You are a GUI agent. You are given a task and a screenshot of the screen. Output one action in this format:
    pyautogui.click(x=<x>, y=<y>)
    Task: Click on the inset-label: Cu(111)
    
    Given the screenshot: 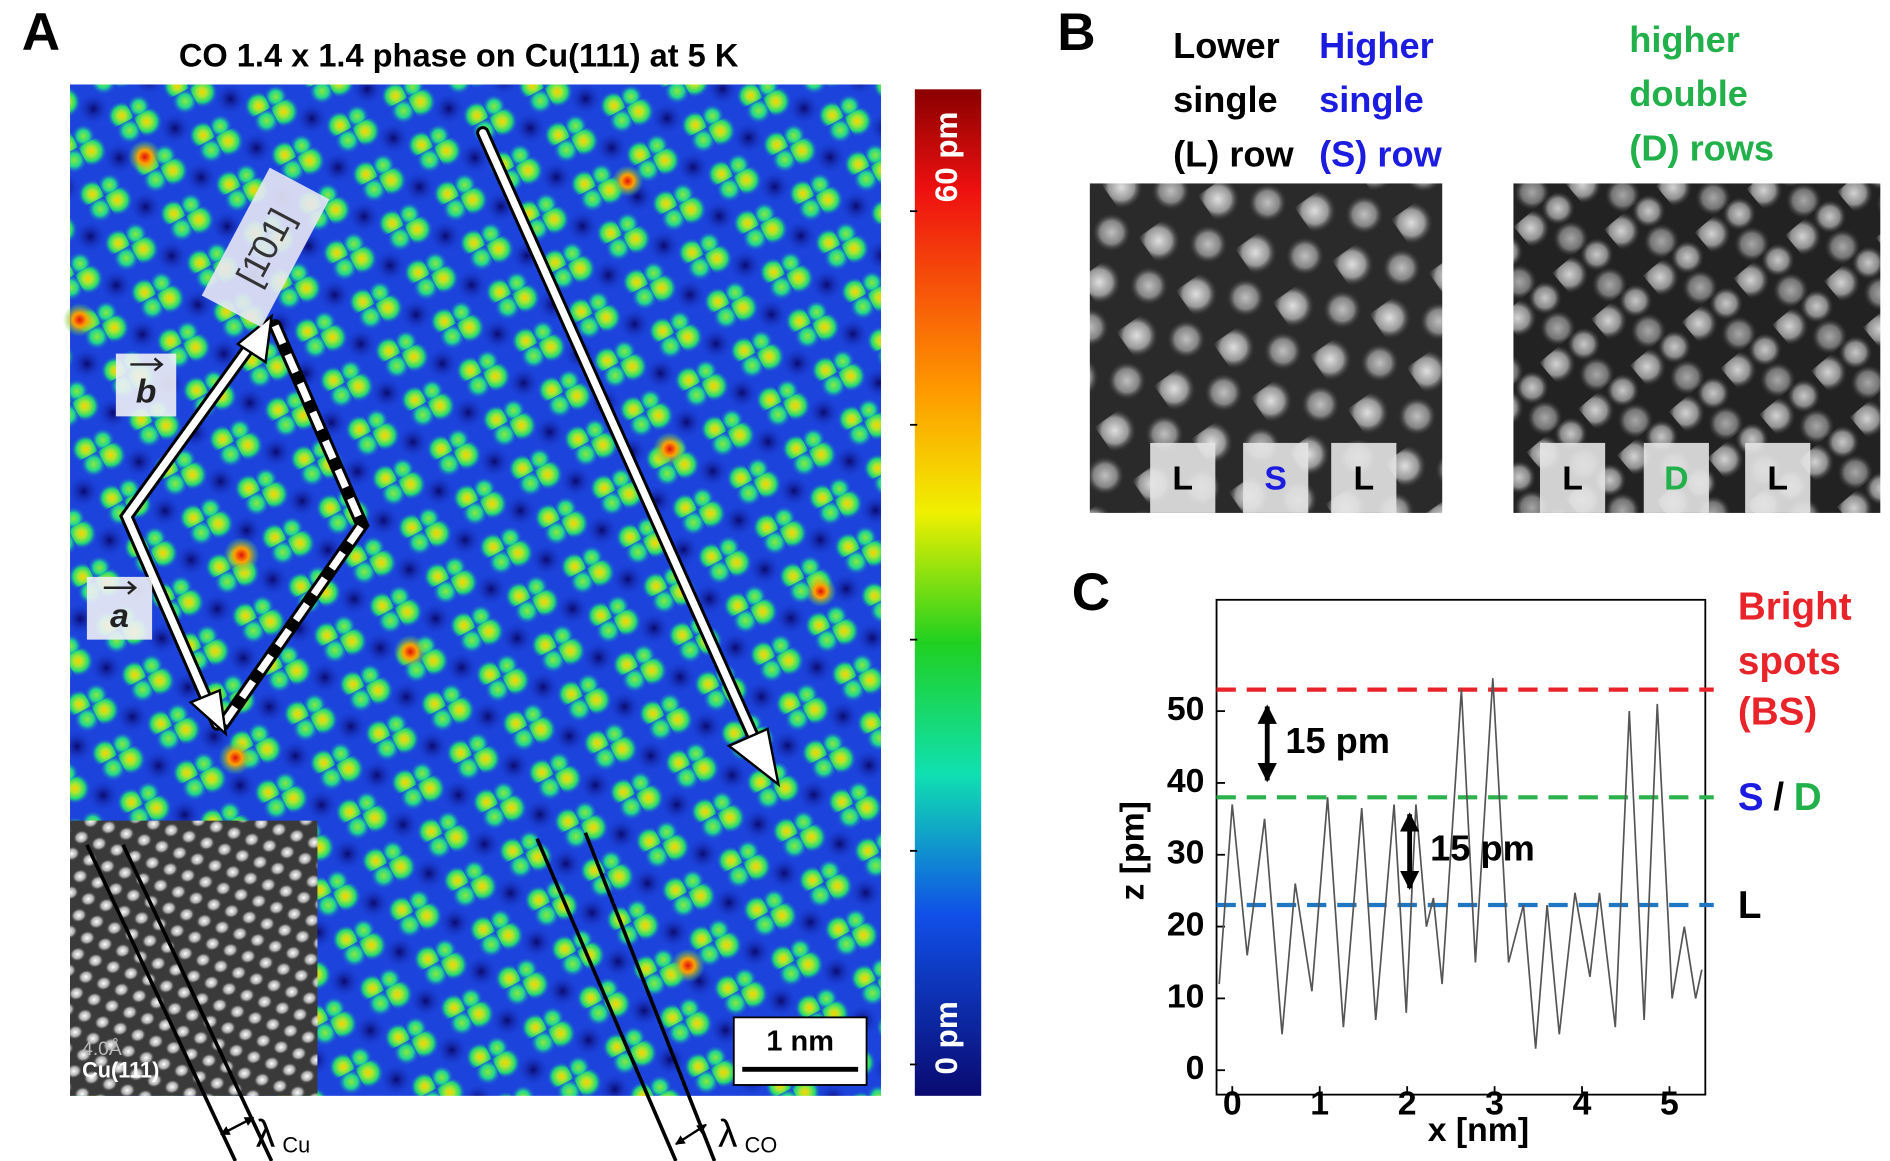 What is the action you would take?
    pyautogui.click(x=120, y=1069)
    